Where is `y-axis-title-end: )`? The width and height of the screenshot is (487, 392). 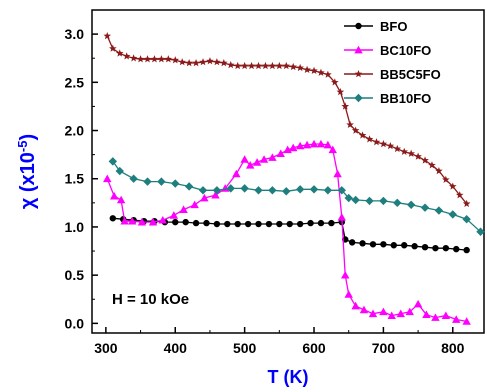
y-axis-title-end: ) is located at coordinates (28, 137).